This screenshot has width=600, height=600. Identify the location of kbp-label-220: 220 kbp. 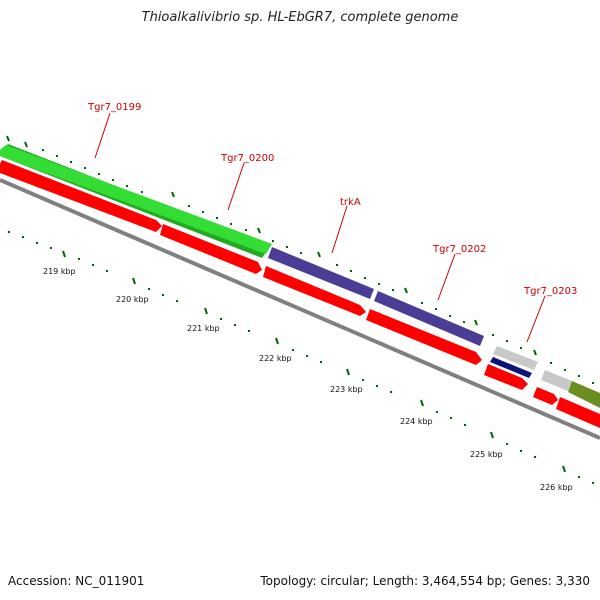
(132, 299).